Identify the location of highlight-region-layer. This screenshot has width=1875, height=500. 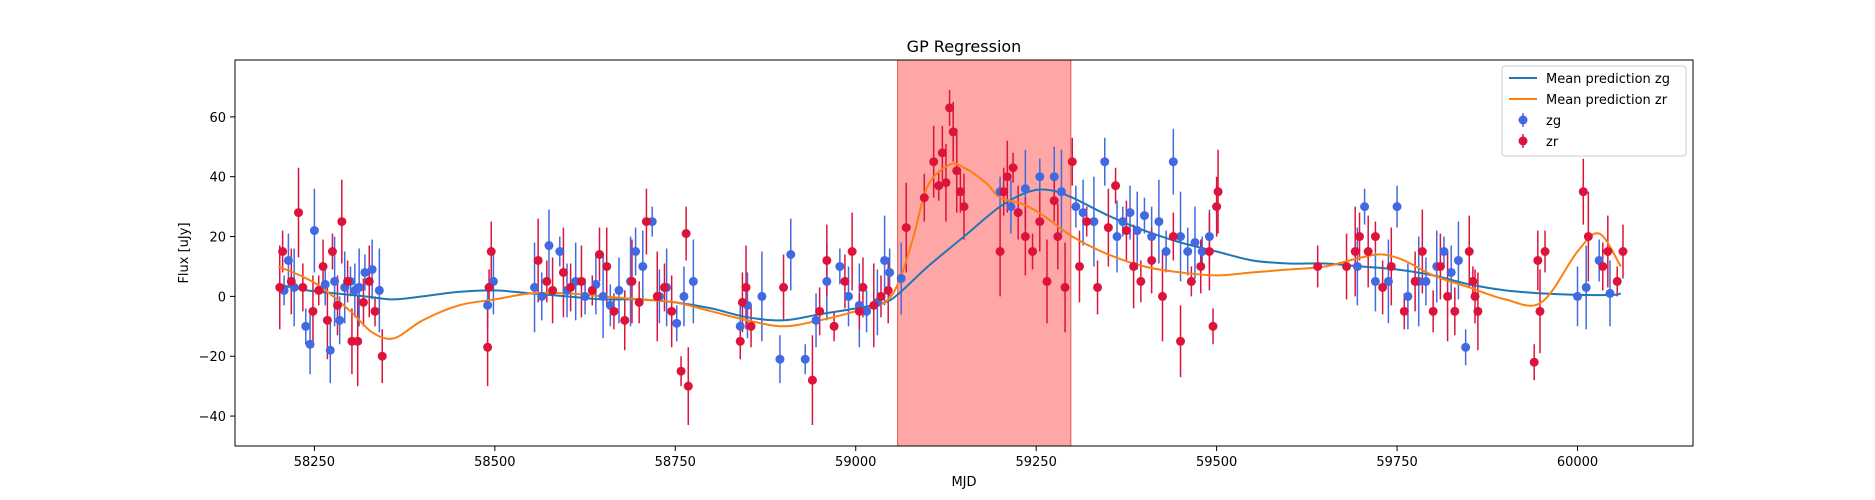
(984, 253).